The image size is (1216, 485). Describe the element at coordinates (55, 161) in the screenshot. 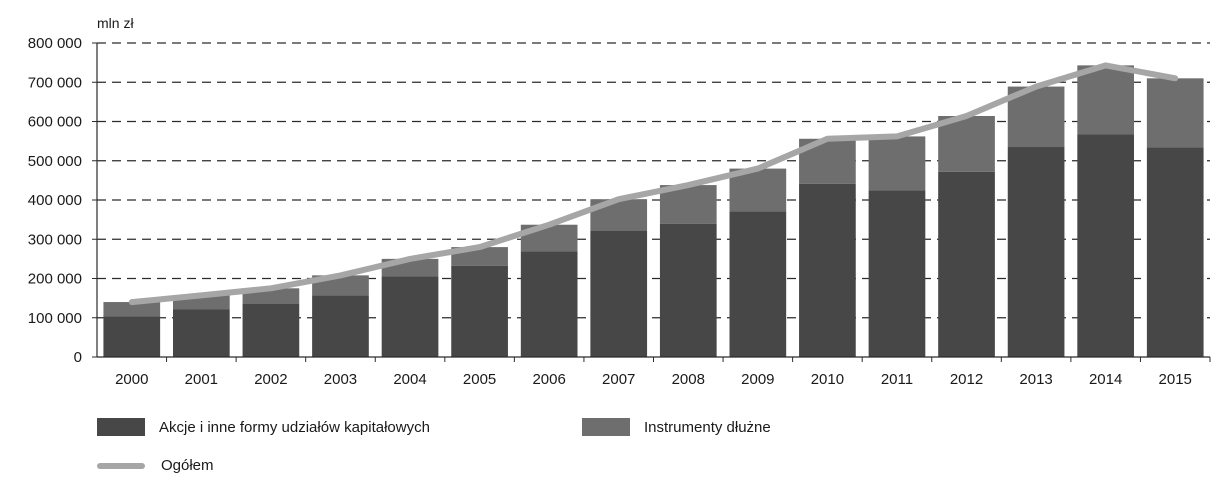

I see `y-tick-label: 500 000` at that location.